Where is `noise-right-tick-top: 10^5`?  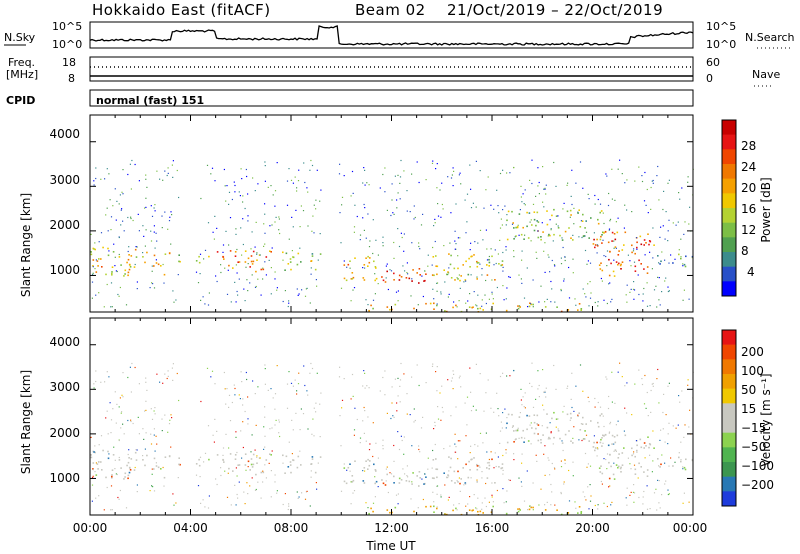 noise-right-tick-top: 10^5 is located at coordinates (721, 26).